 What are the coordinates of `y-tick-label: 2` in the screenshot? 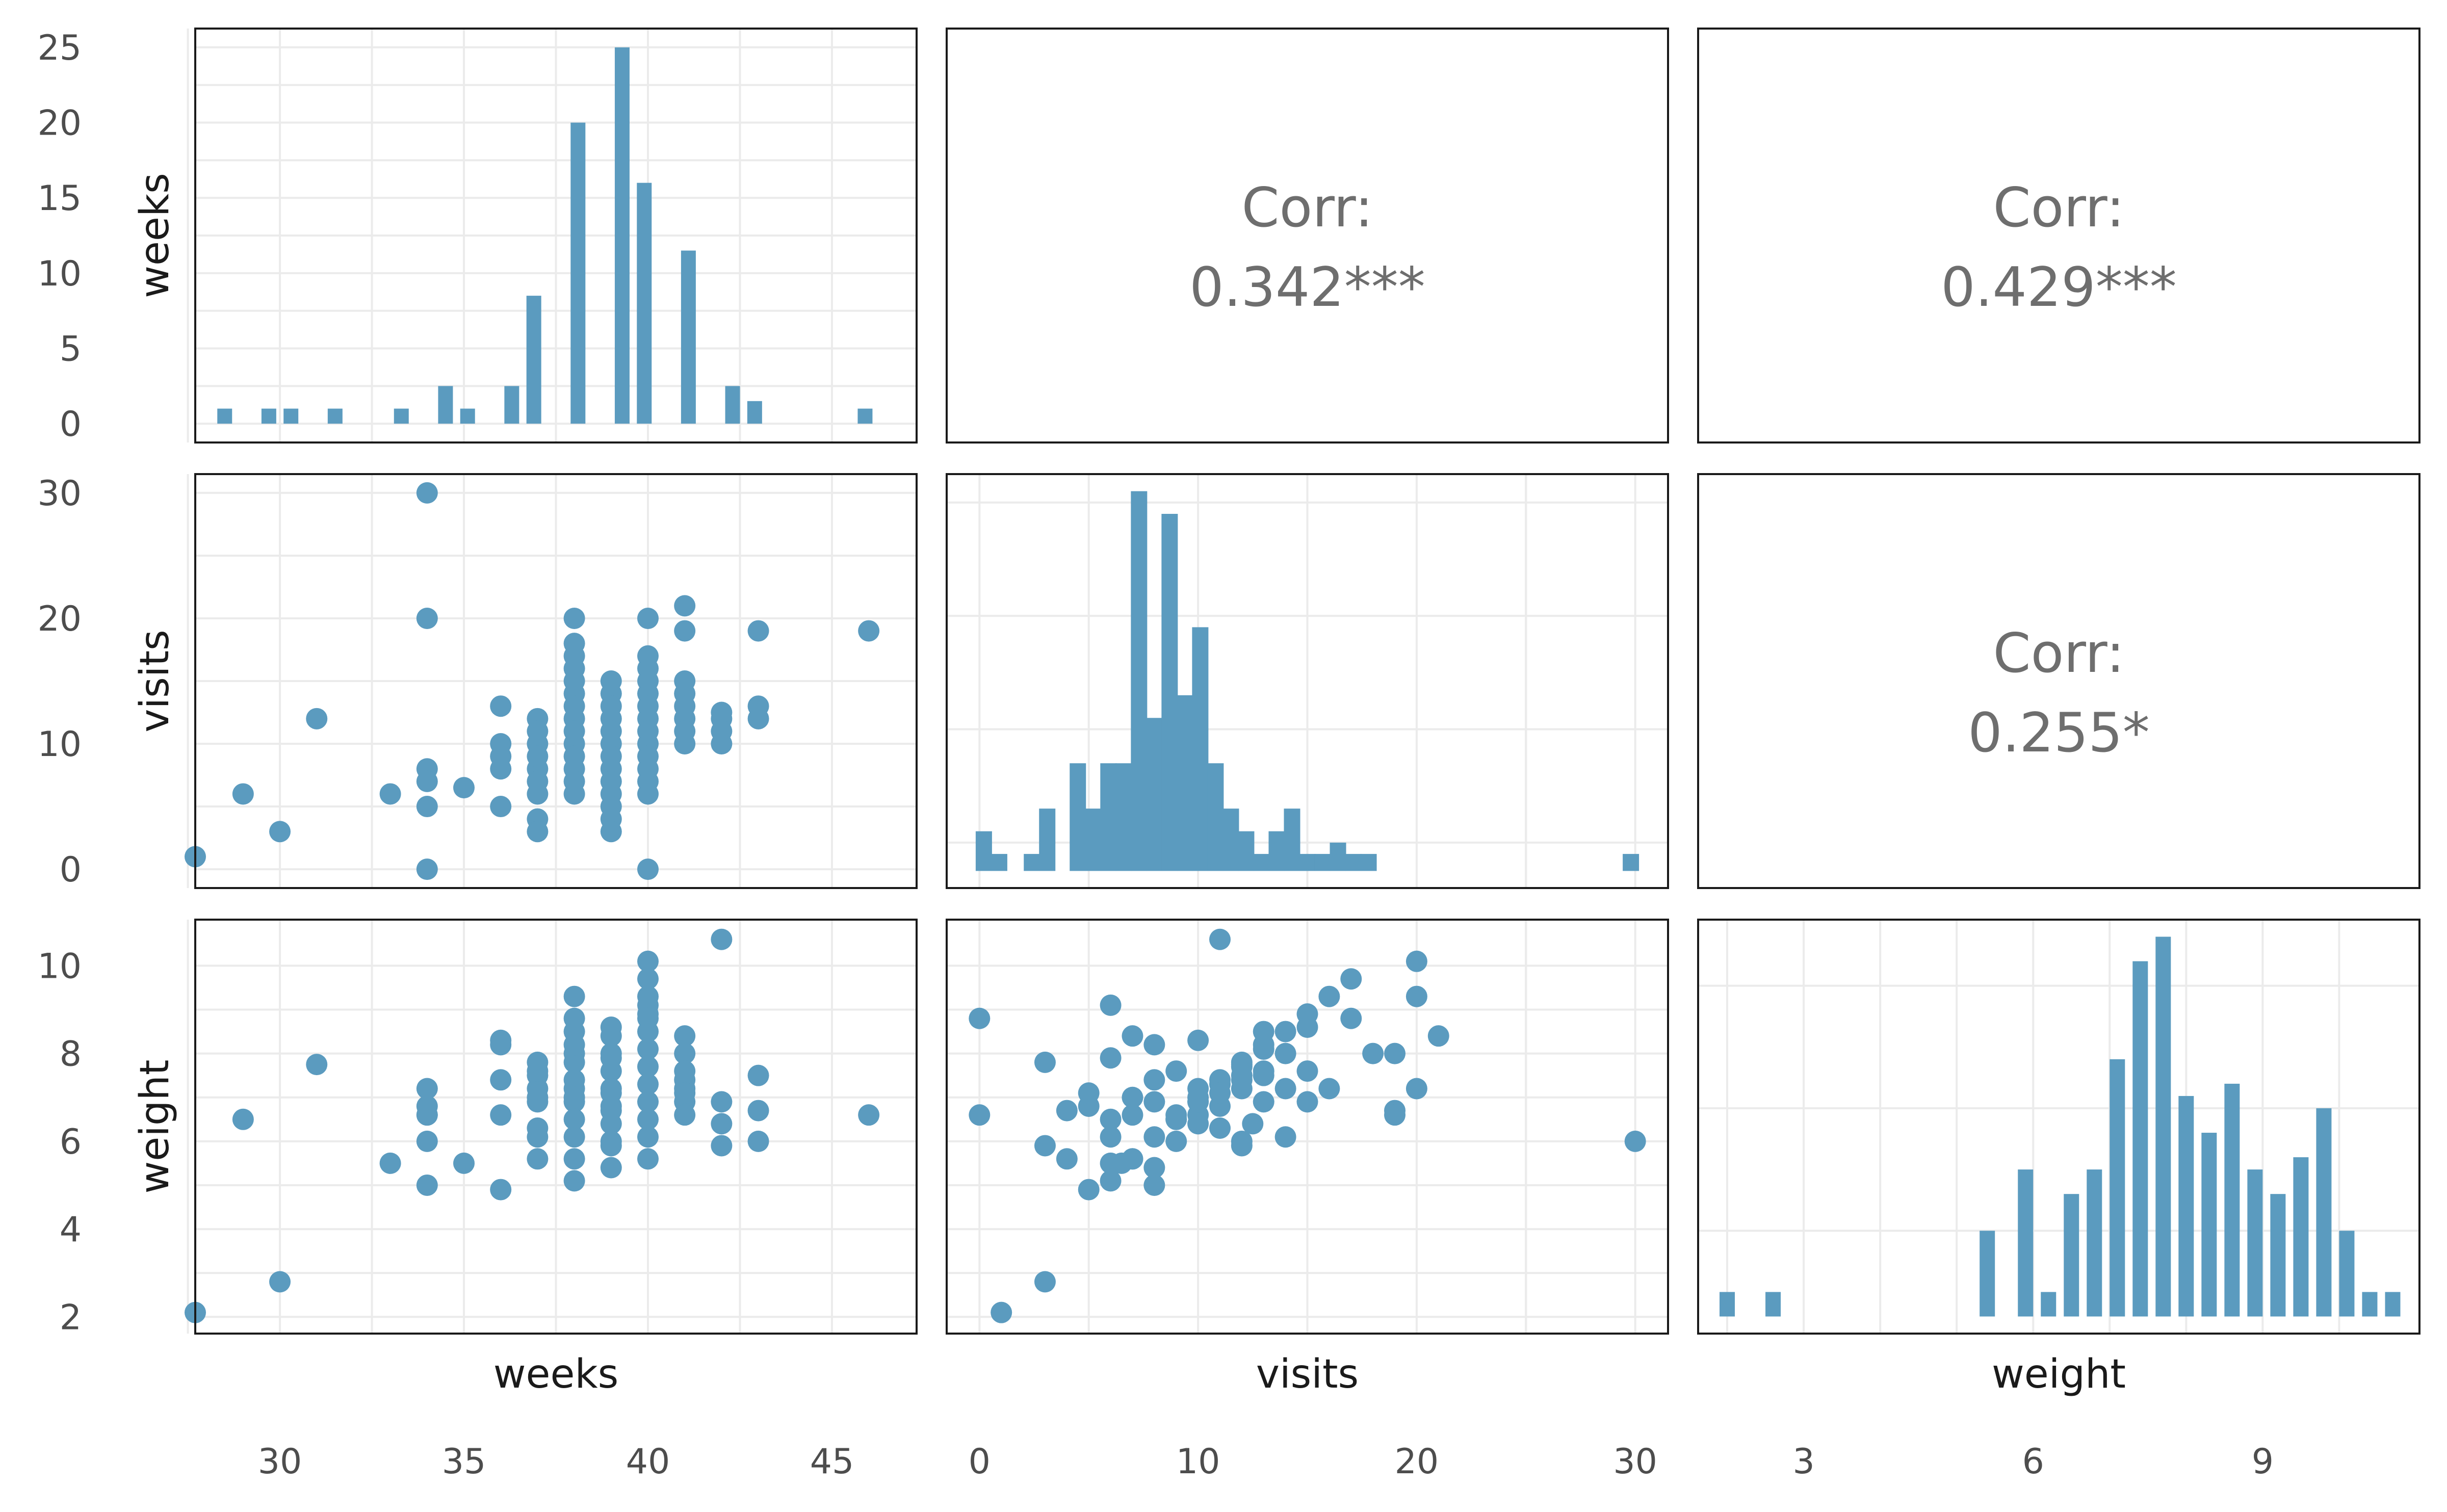 It's located at (71, 1317).